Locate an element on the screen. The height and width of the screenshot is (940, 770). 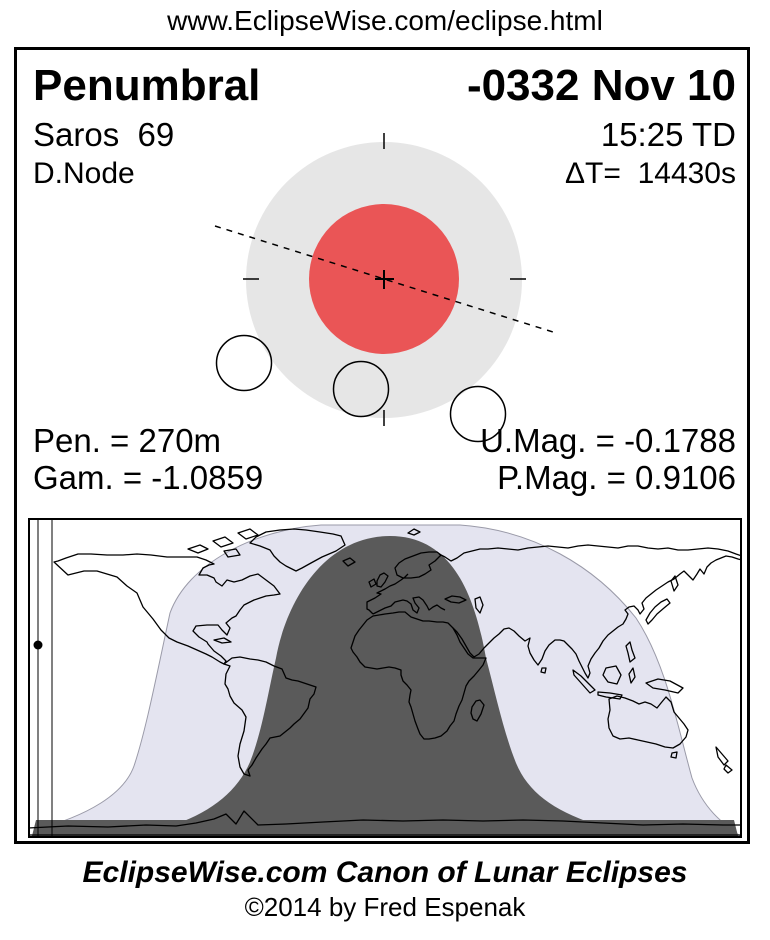
umbral-magnitude: U.Mag. = -0.1788 is located at coordinates (608, 440).